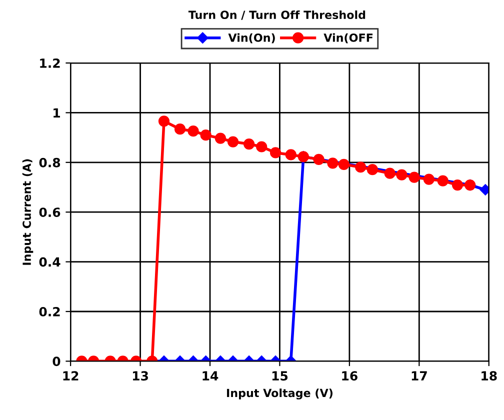  Describe the element at coordinates (140, 376) in the screenshot. I see `x-tick-label: 13` at that location.